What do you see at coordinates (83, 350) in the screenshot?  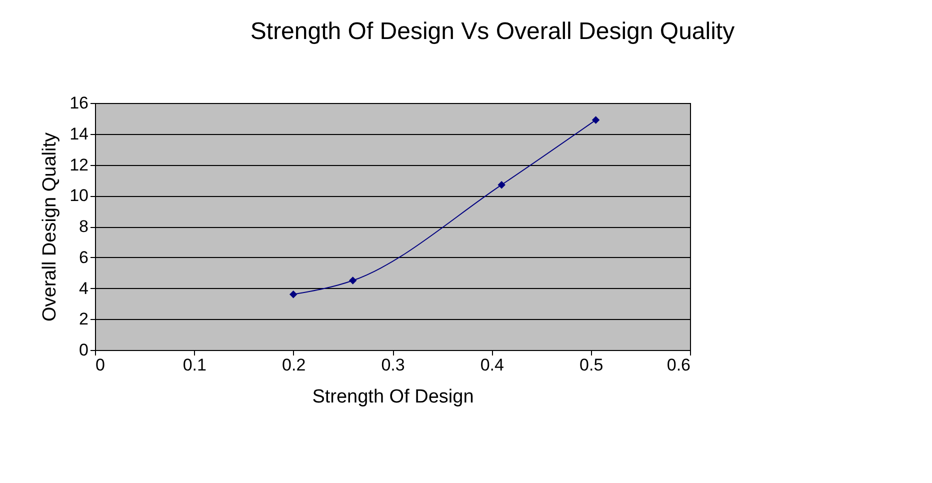 I see `y-tick-label: 0` at bounding box center [83, 350].